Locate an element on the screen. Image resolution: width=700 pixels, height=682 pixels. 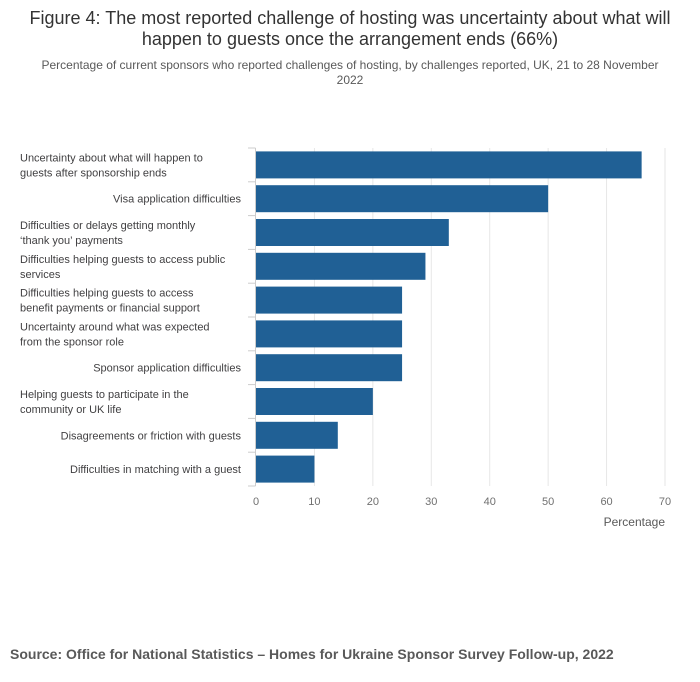
x-tick-label: 40 is located at coordinates (490, 502).